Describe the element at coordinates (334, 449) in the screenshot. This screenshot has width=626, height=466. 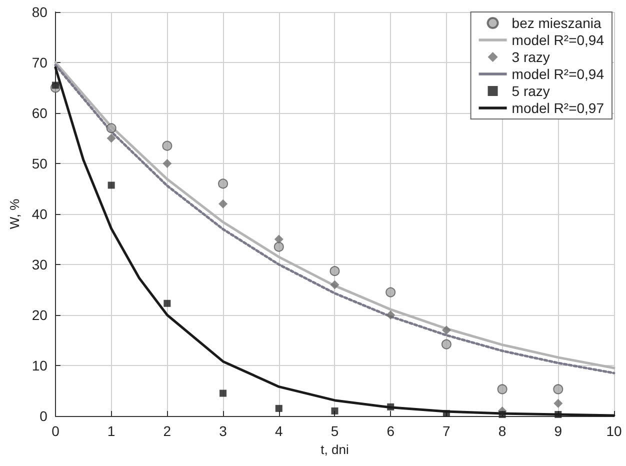
I see `x-axis-title: t, dni` at that location.